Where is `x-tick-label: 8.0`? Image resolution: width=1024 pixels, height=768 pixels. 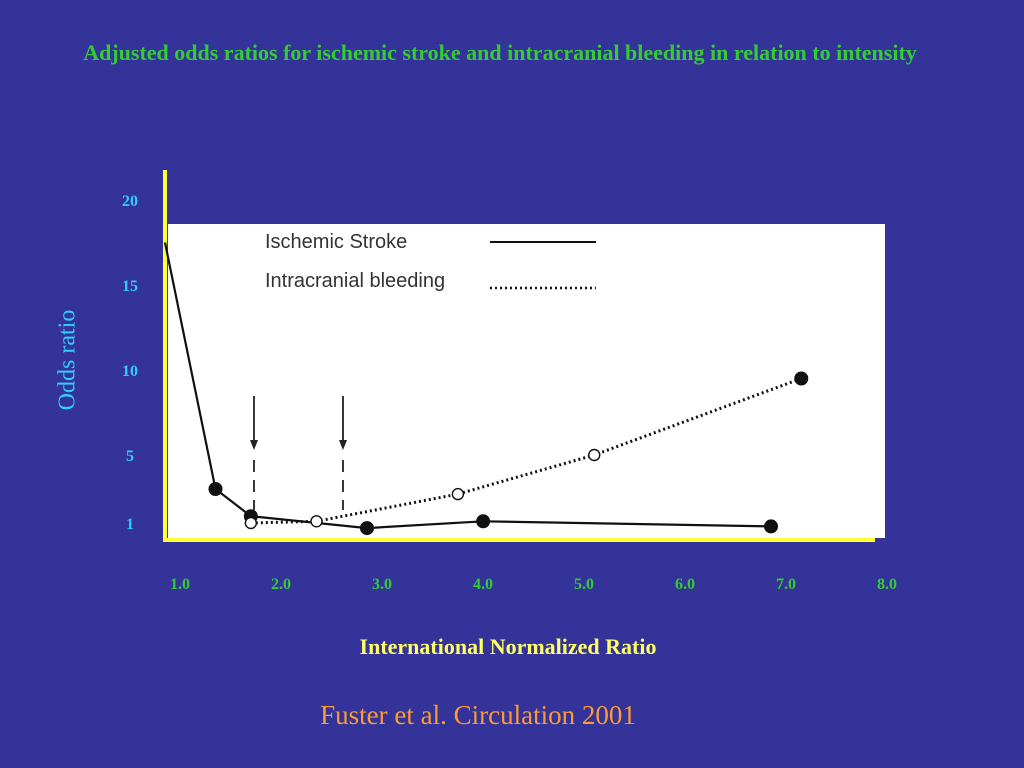
x-tick-label: 8.0 is located at coordinates (887, 584).